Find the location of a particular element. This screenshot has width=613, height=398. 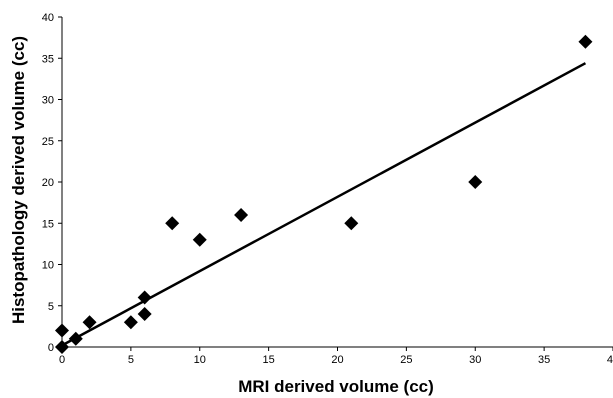

y-tick-label: 10 is located at coordinates (48, 266).